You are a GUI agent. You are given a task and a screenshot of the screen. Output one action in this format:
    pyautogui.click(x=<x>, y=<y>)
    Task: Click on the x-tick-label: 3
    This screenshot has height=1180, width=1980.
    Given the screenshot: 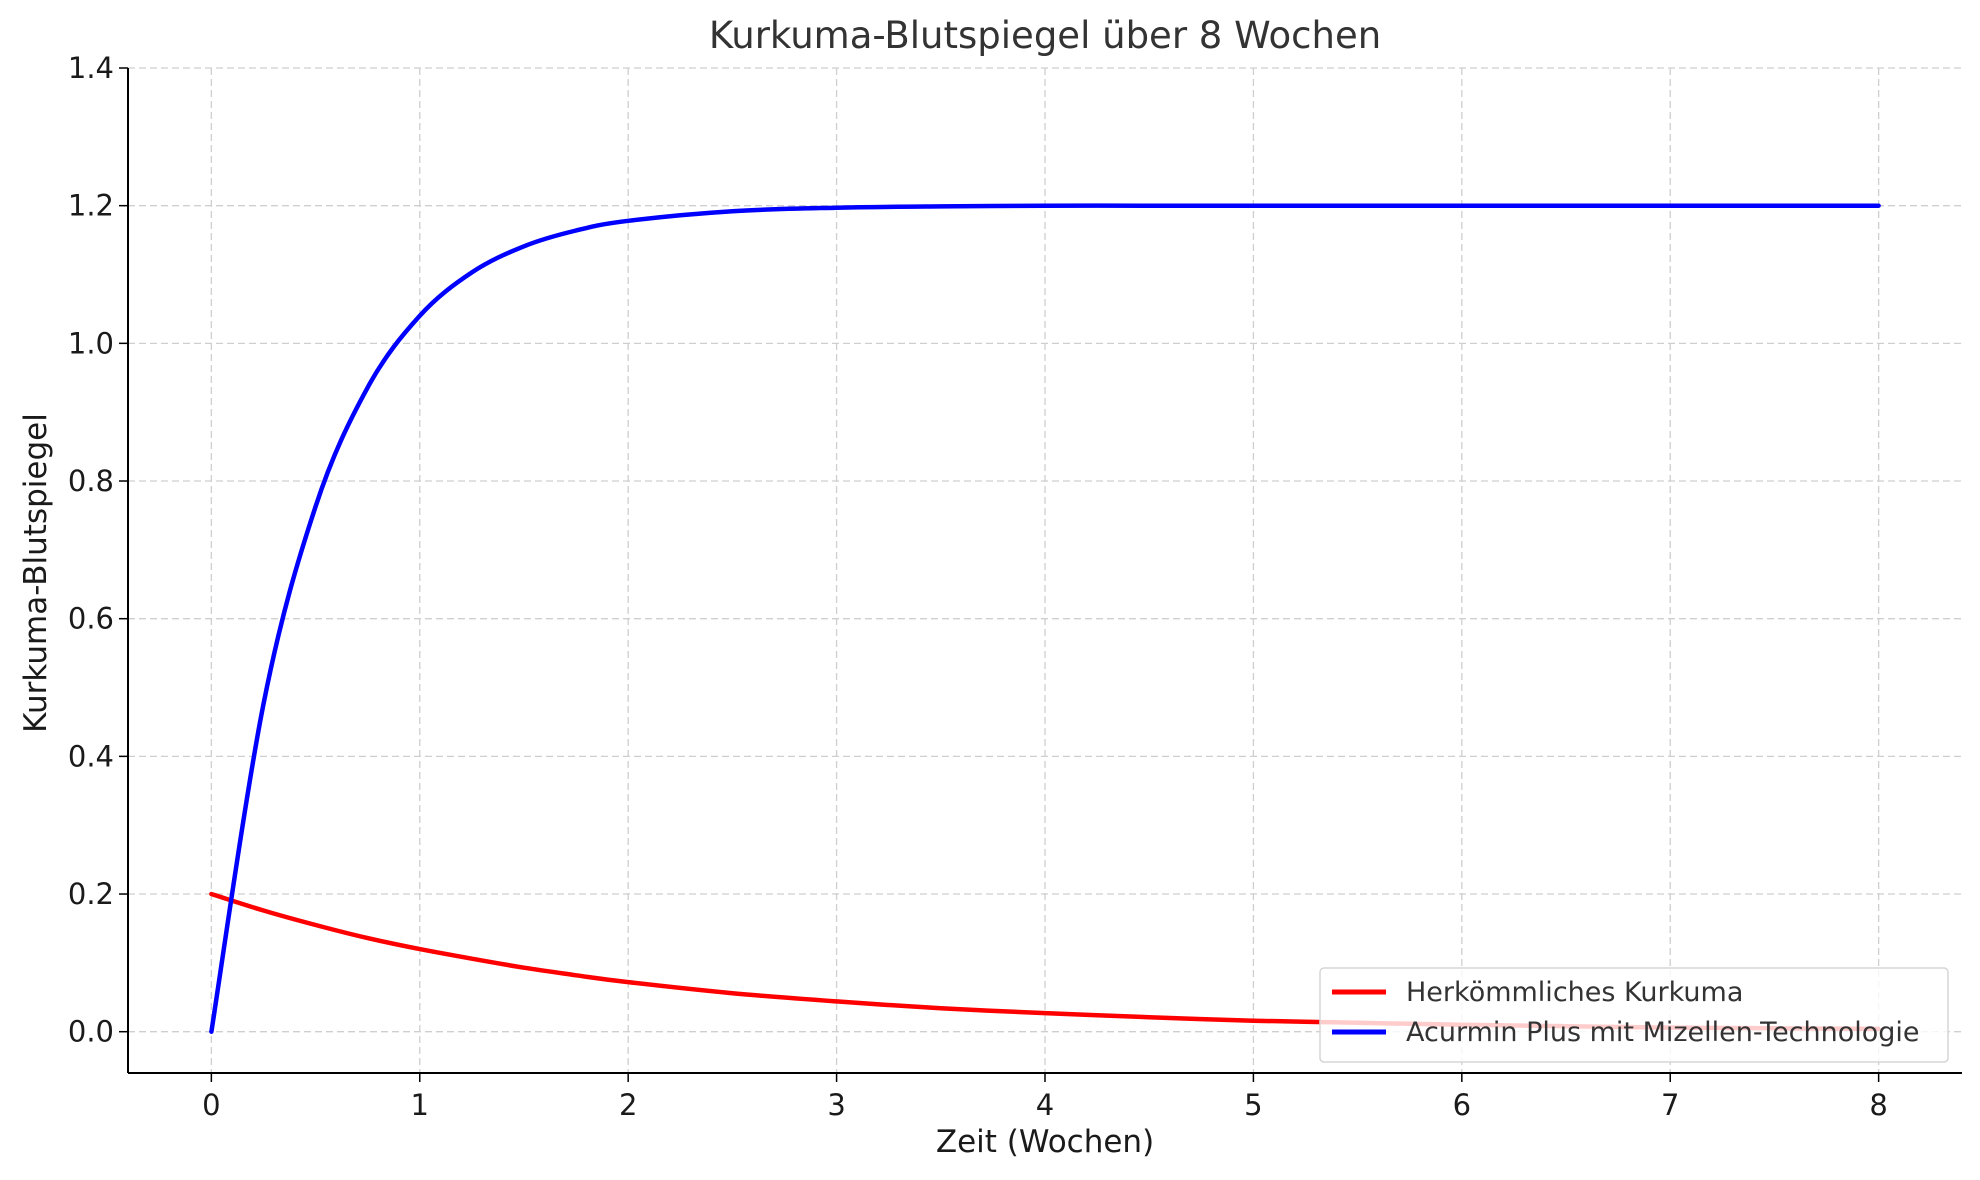 What is the action you would take?
    pyautogui.click(x=836, y=1105)
    